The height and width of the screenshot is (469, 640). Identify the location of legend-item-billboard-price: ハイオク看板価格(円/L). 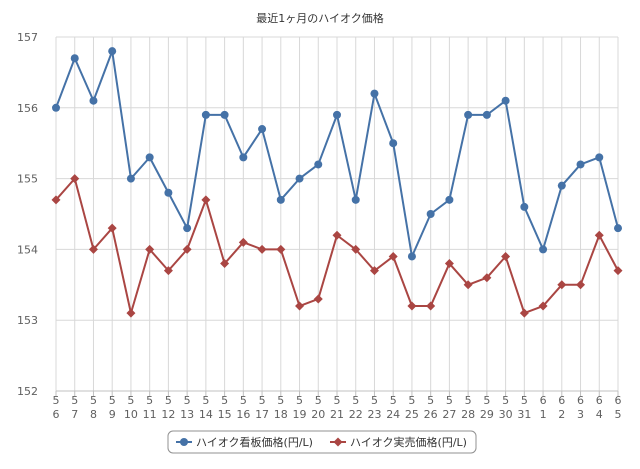
(244, 442).